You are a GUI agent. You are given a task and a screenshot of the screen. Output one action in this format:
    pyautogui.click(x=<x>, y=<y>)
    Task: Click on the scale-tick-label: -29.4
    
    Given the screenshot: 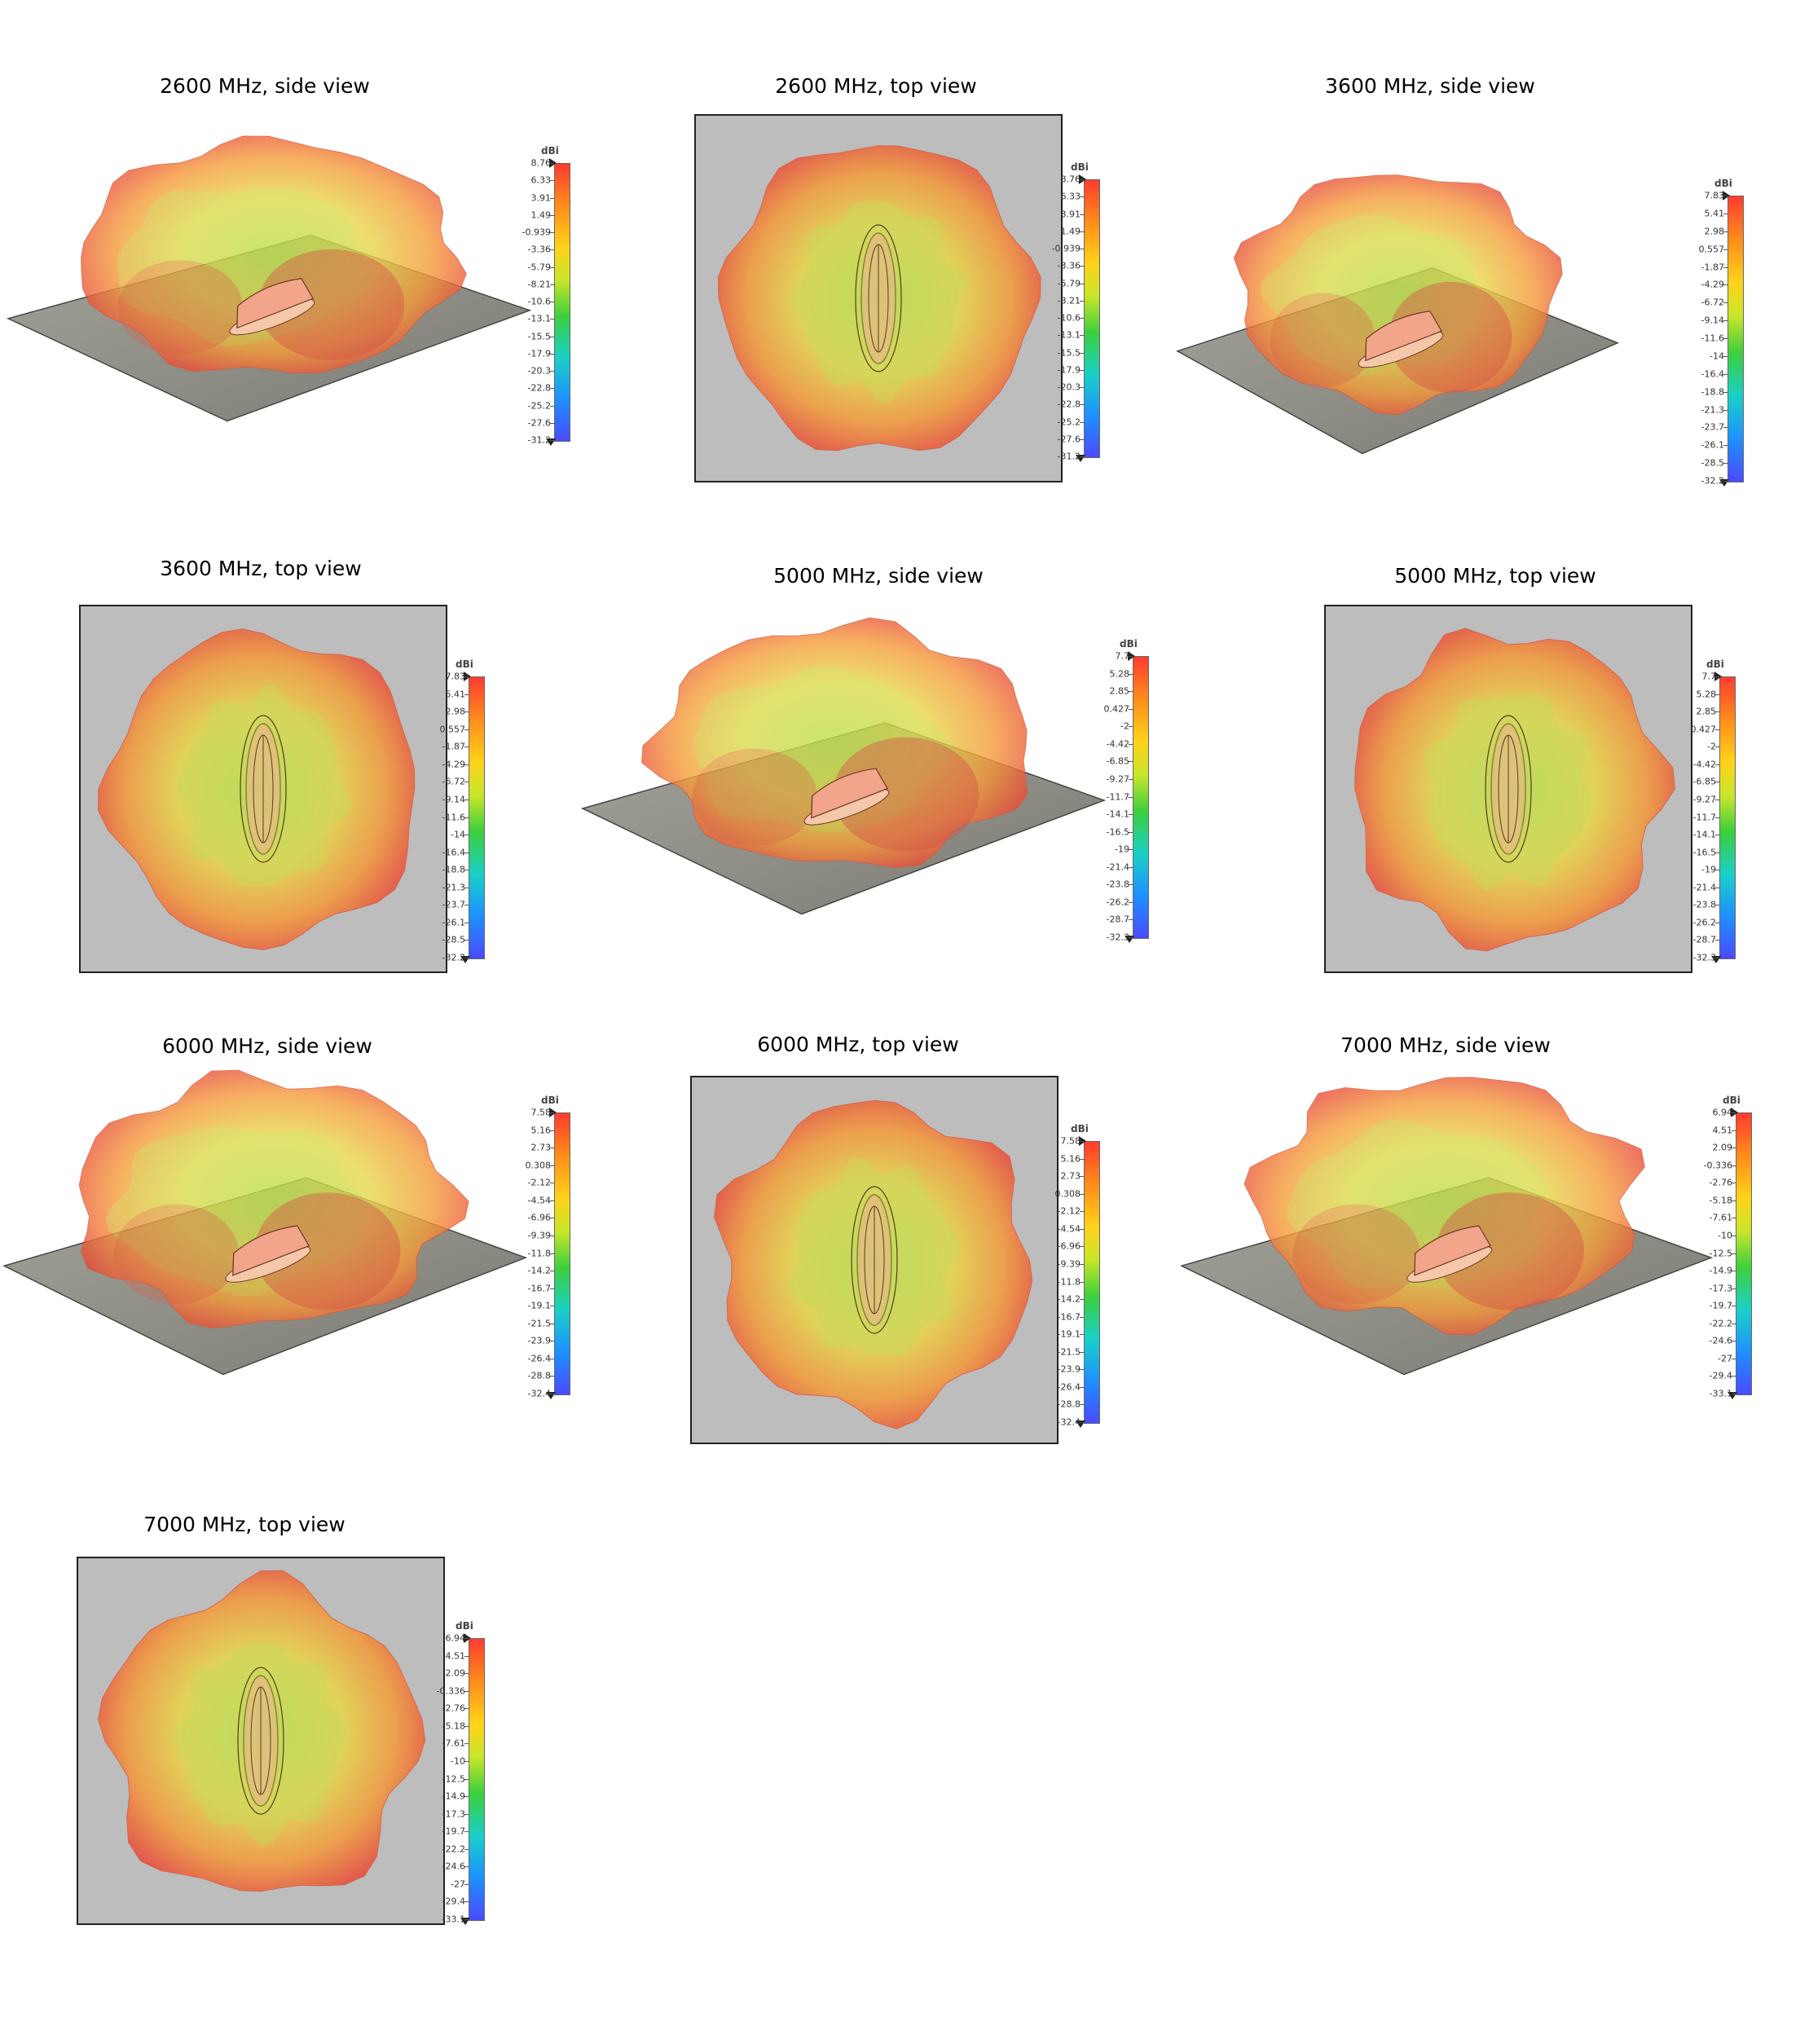 What is the action you would take?
    pyautogui.click(x=453, y=1901)
    